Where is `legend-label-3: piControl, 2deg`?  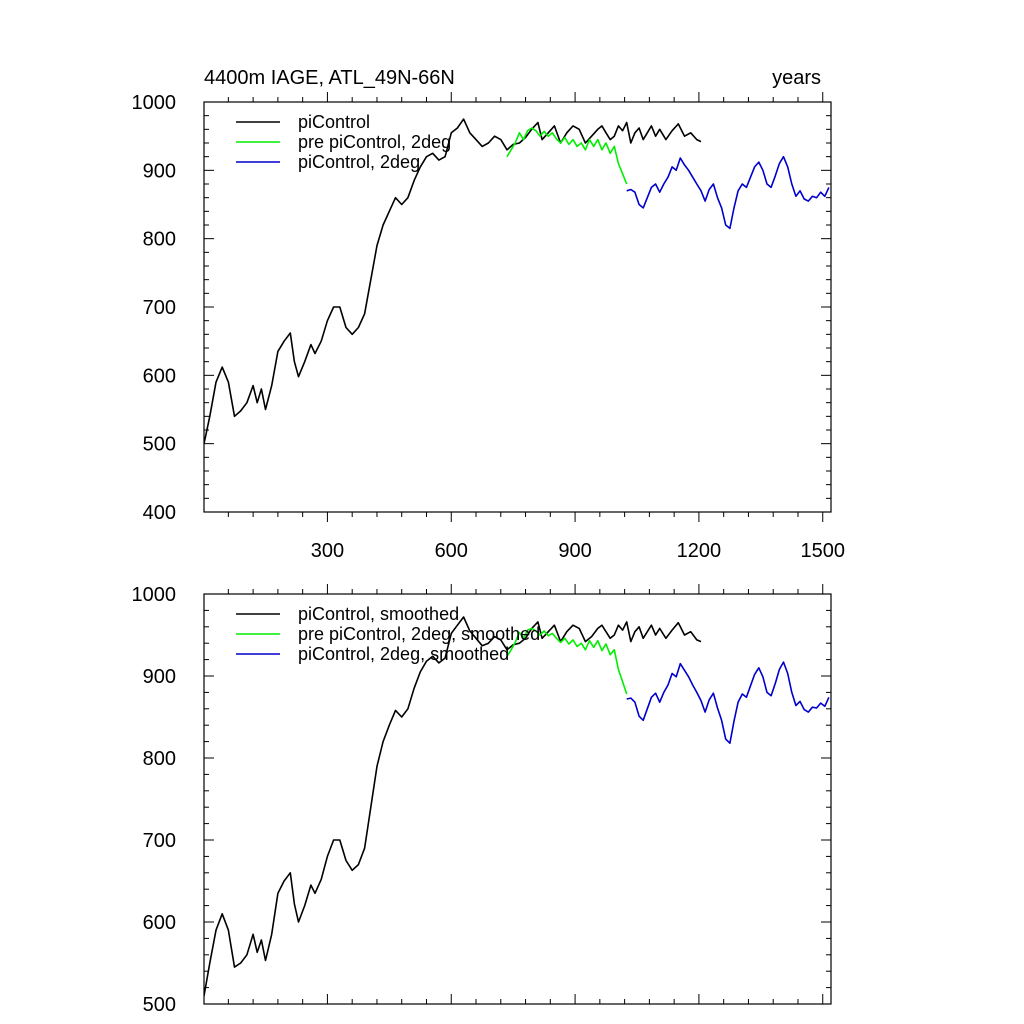 legend-label-3: piControl, 2deg is located at coordinates (359, 162).